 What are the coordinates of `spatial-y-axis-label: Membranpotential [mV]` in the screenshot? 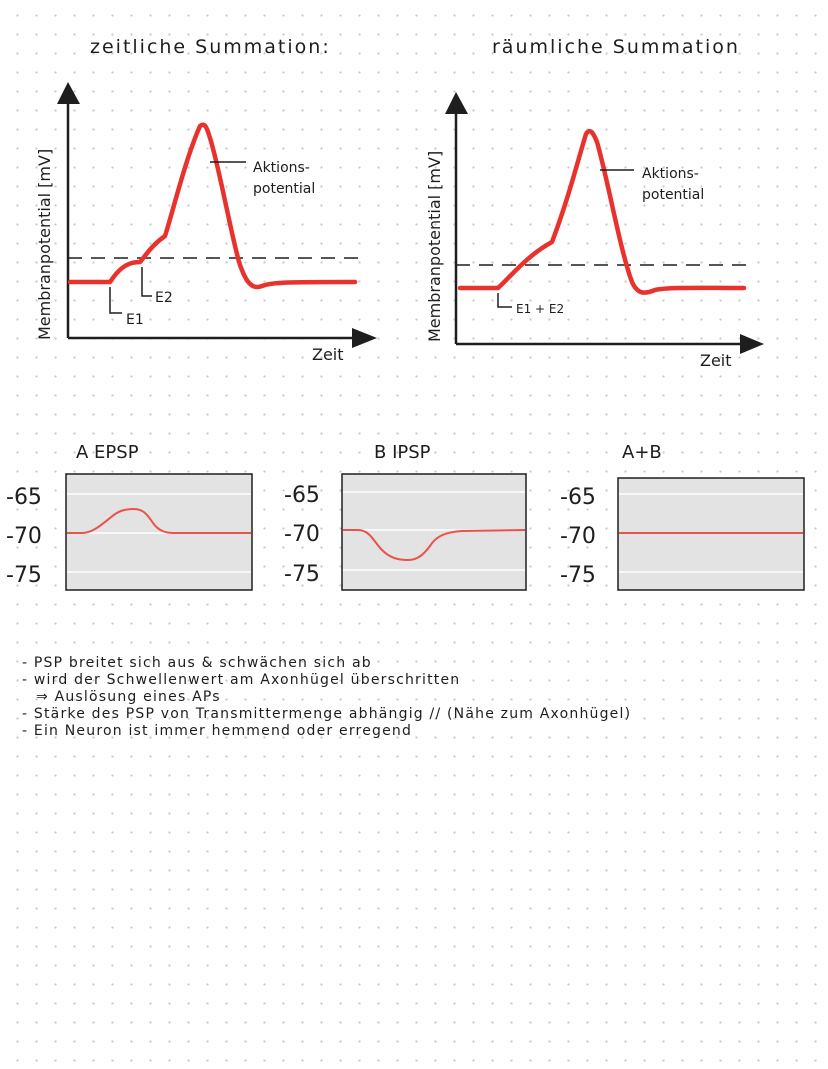 It's located at (434, 246).